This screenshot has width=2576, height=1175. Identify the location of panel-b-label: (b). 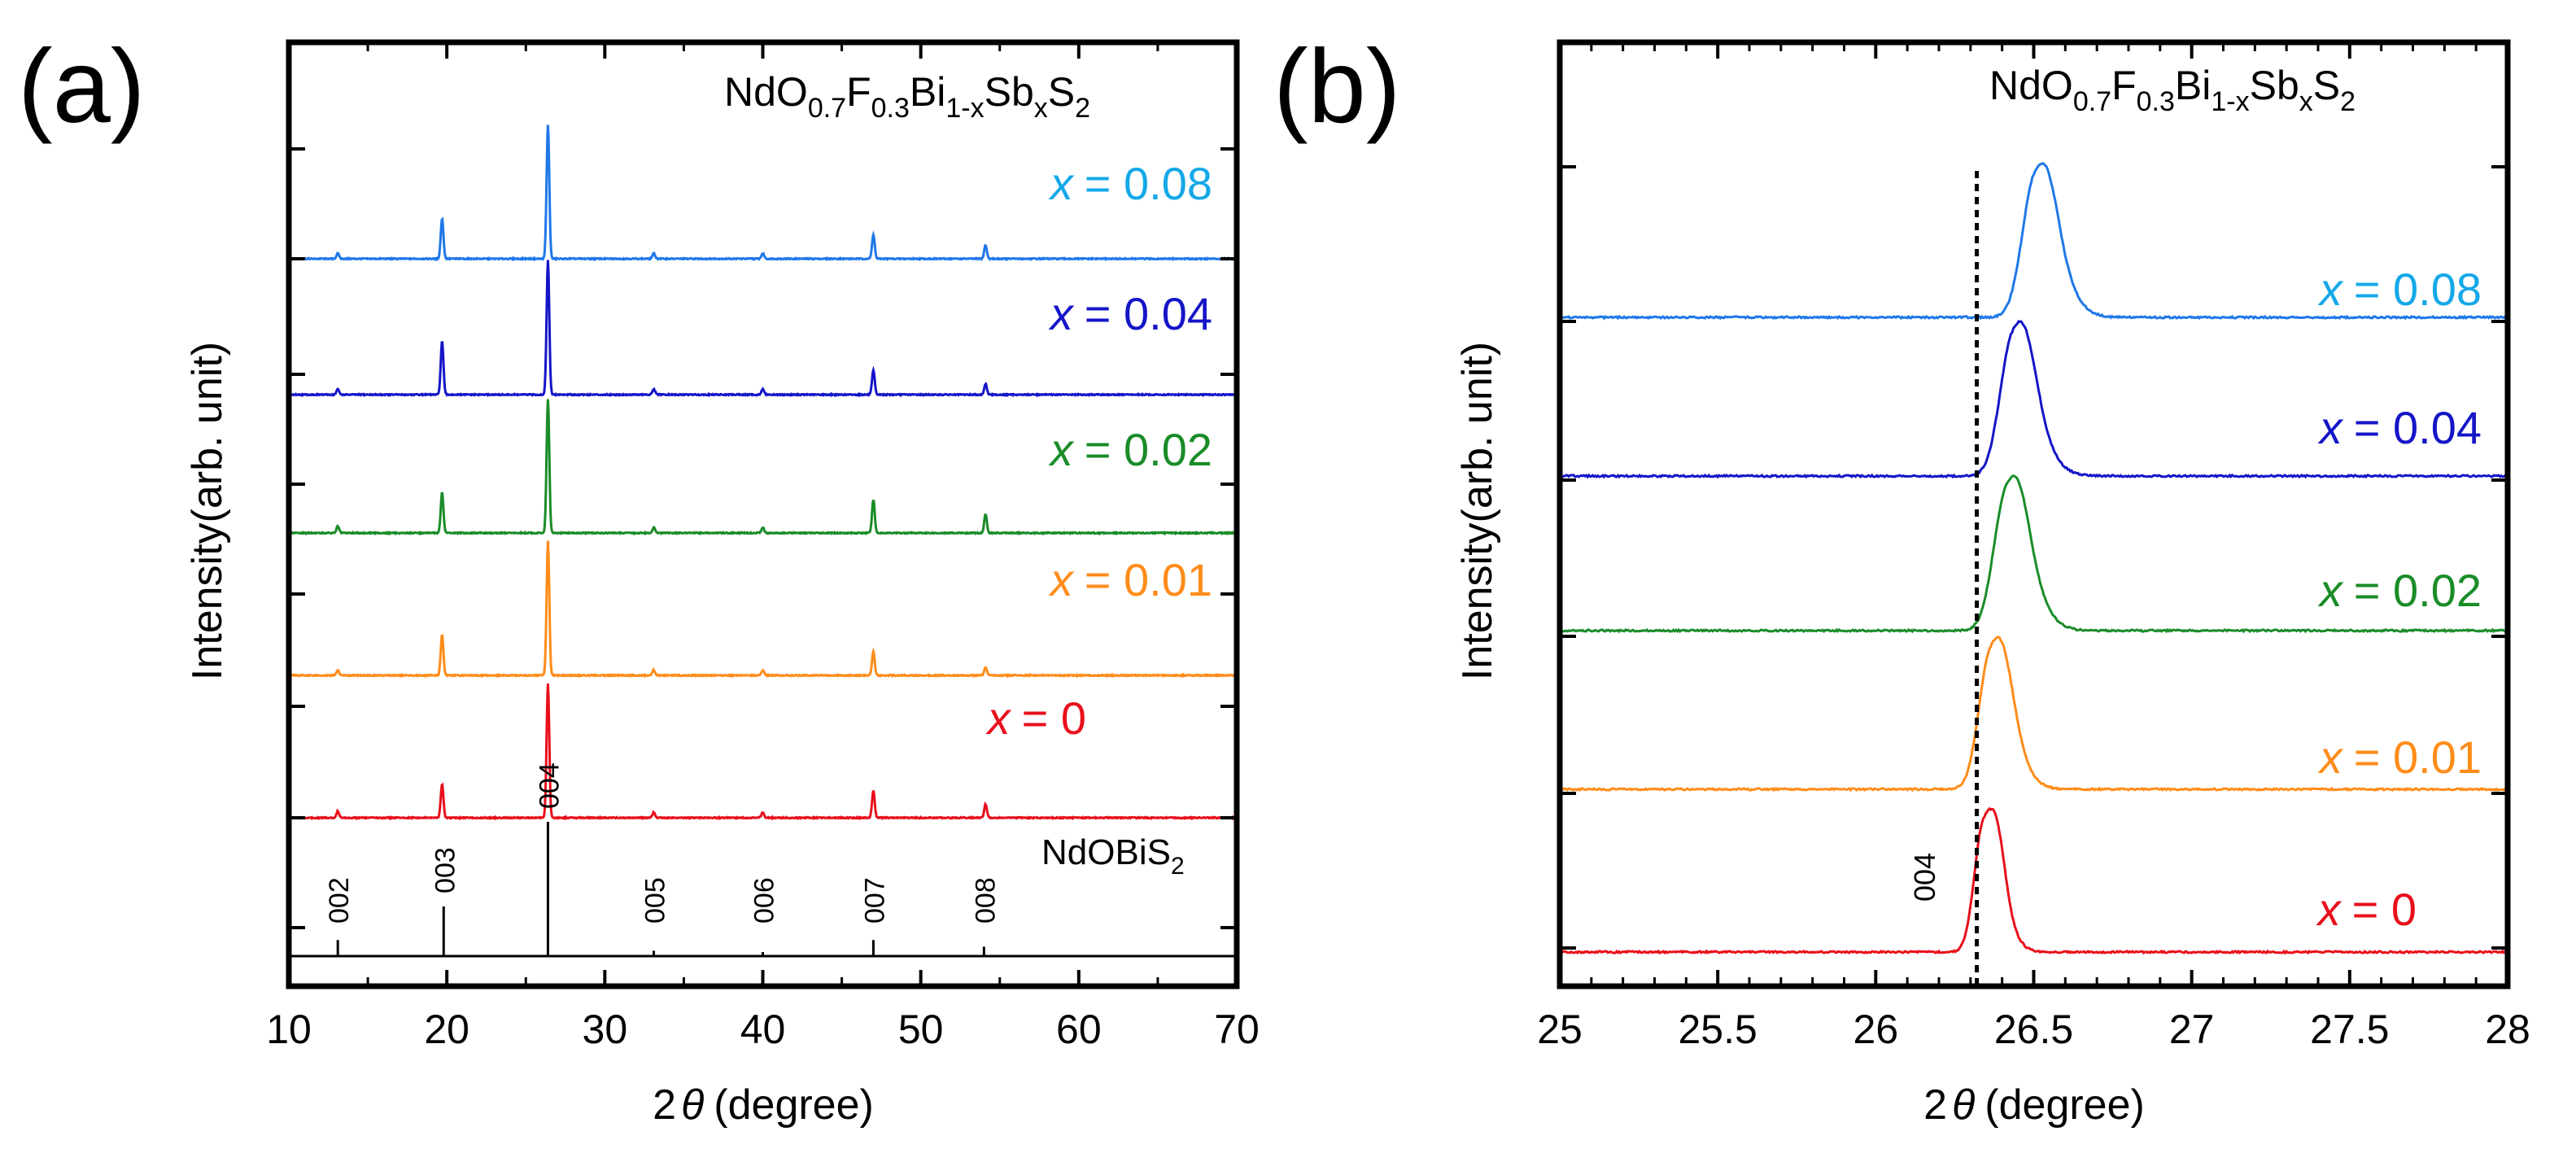
(1336, 86).